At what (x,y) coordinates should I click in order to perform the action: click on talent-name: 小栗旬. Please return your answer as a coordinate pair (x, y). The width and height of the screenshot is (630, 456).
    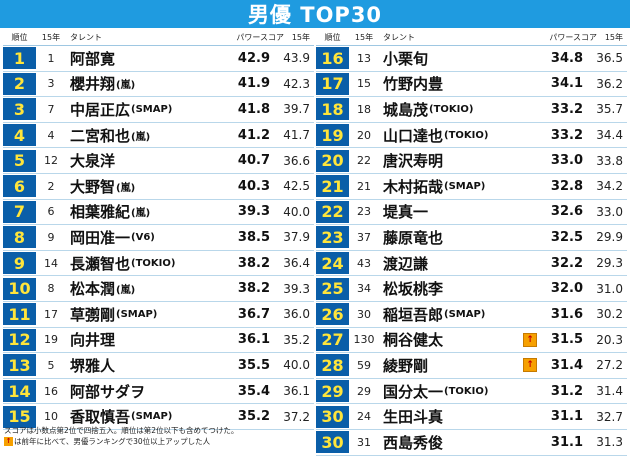
    Looking at the image, I should click on (406, 58).